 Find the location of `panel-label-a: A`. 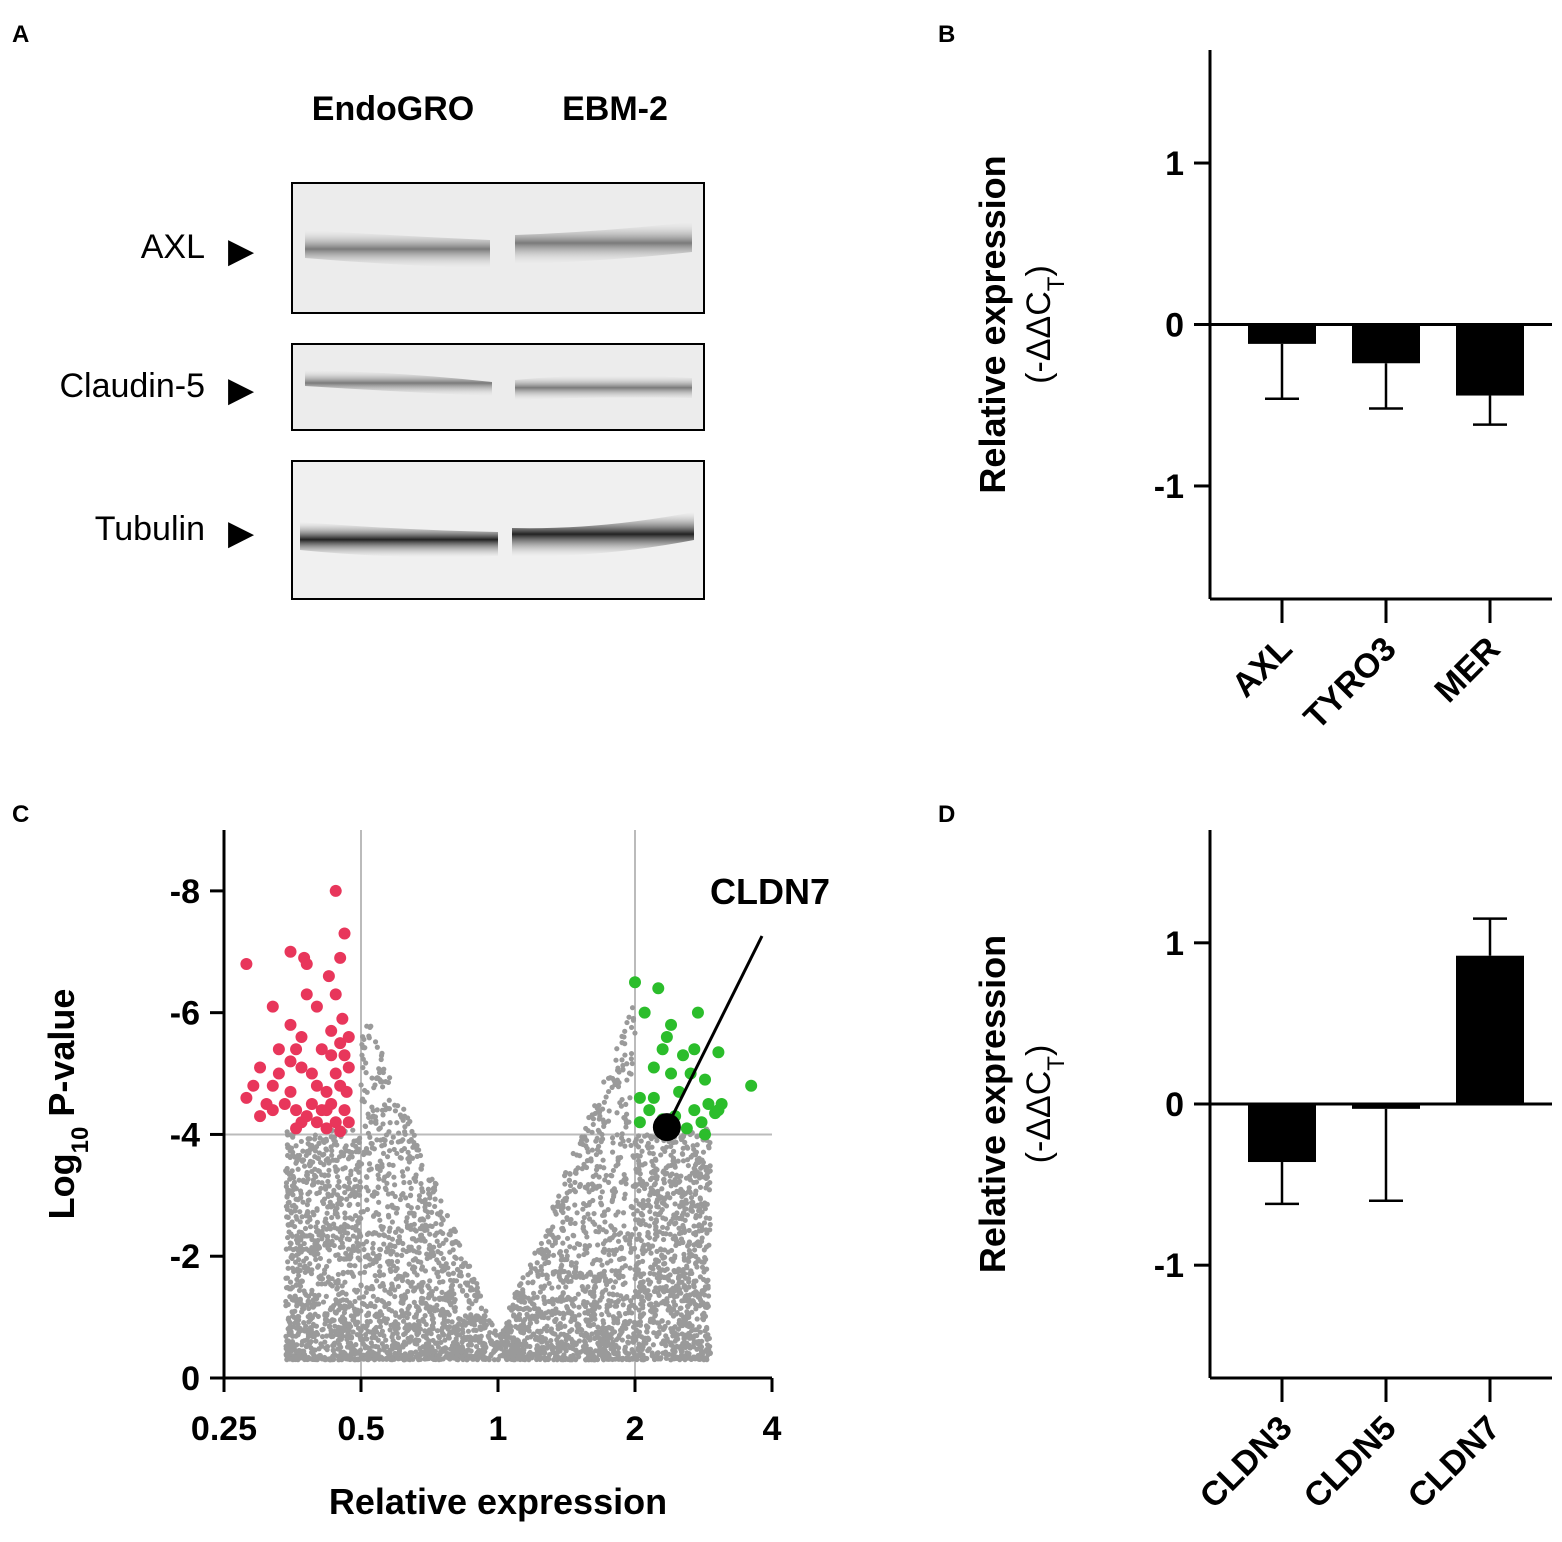

panel-label-a: A is located at coordinates (20, 34).